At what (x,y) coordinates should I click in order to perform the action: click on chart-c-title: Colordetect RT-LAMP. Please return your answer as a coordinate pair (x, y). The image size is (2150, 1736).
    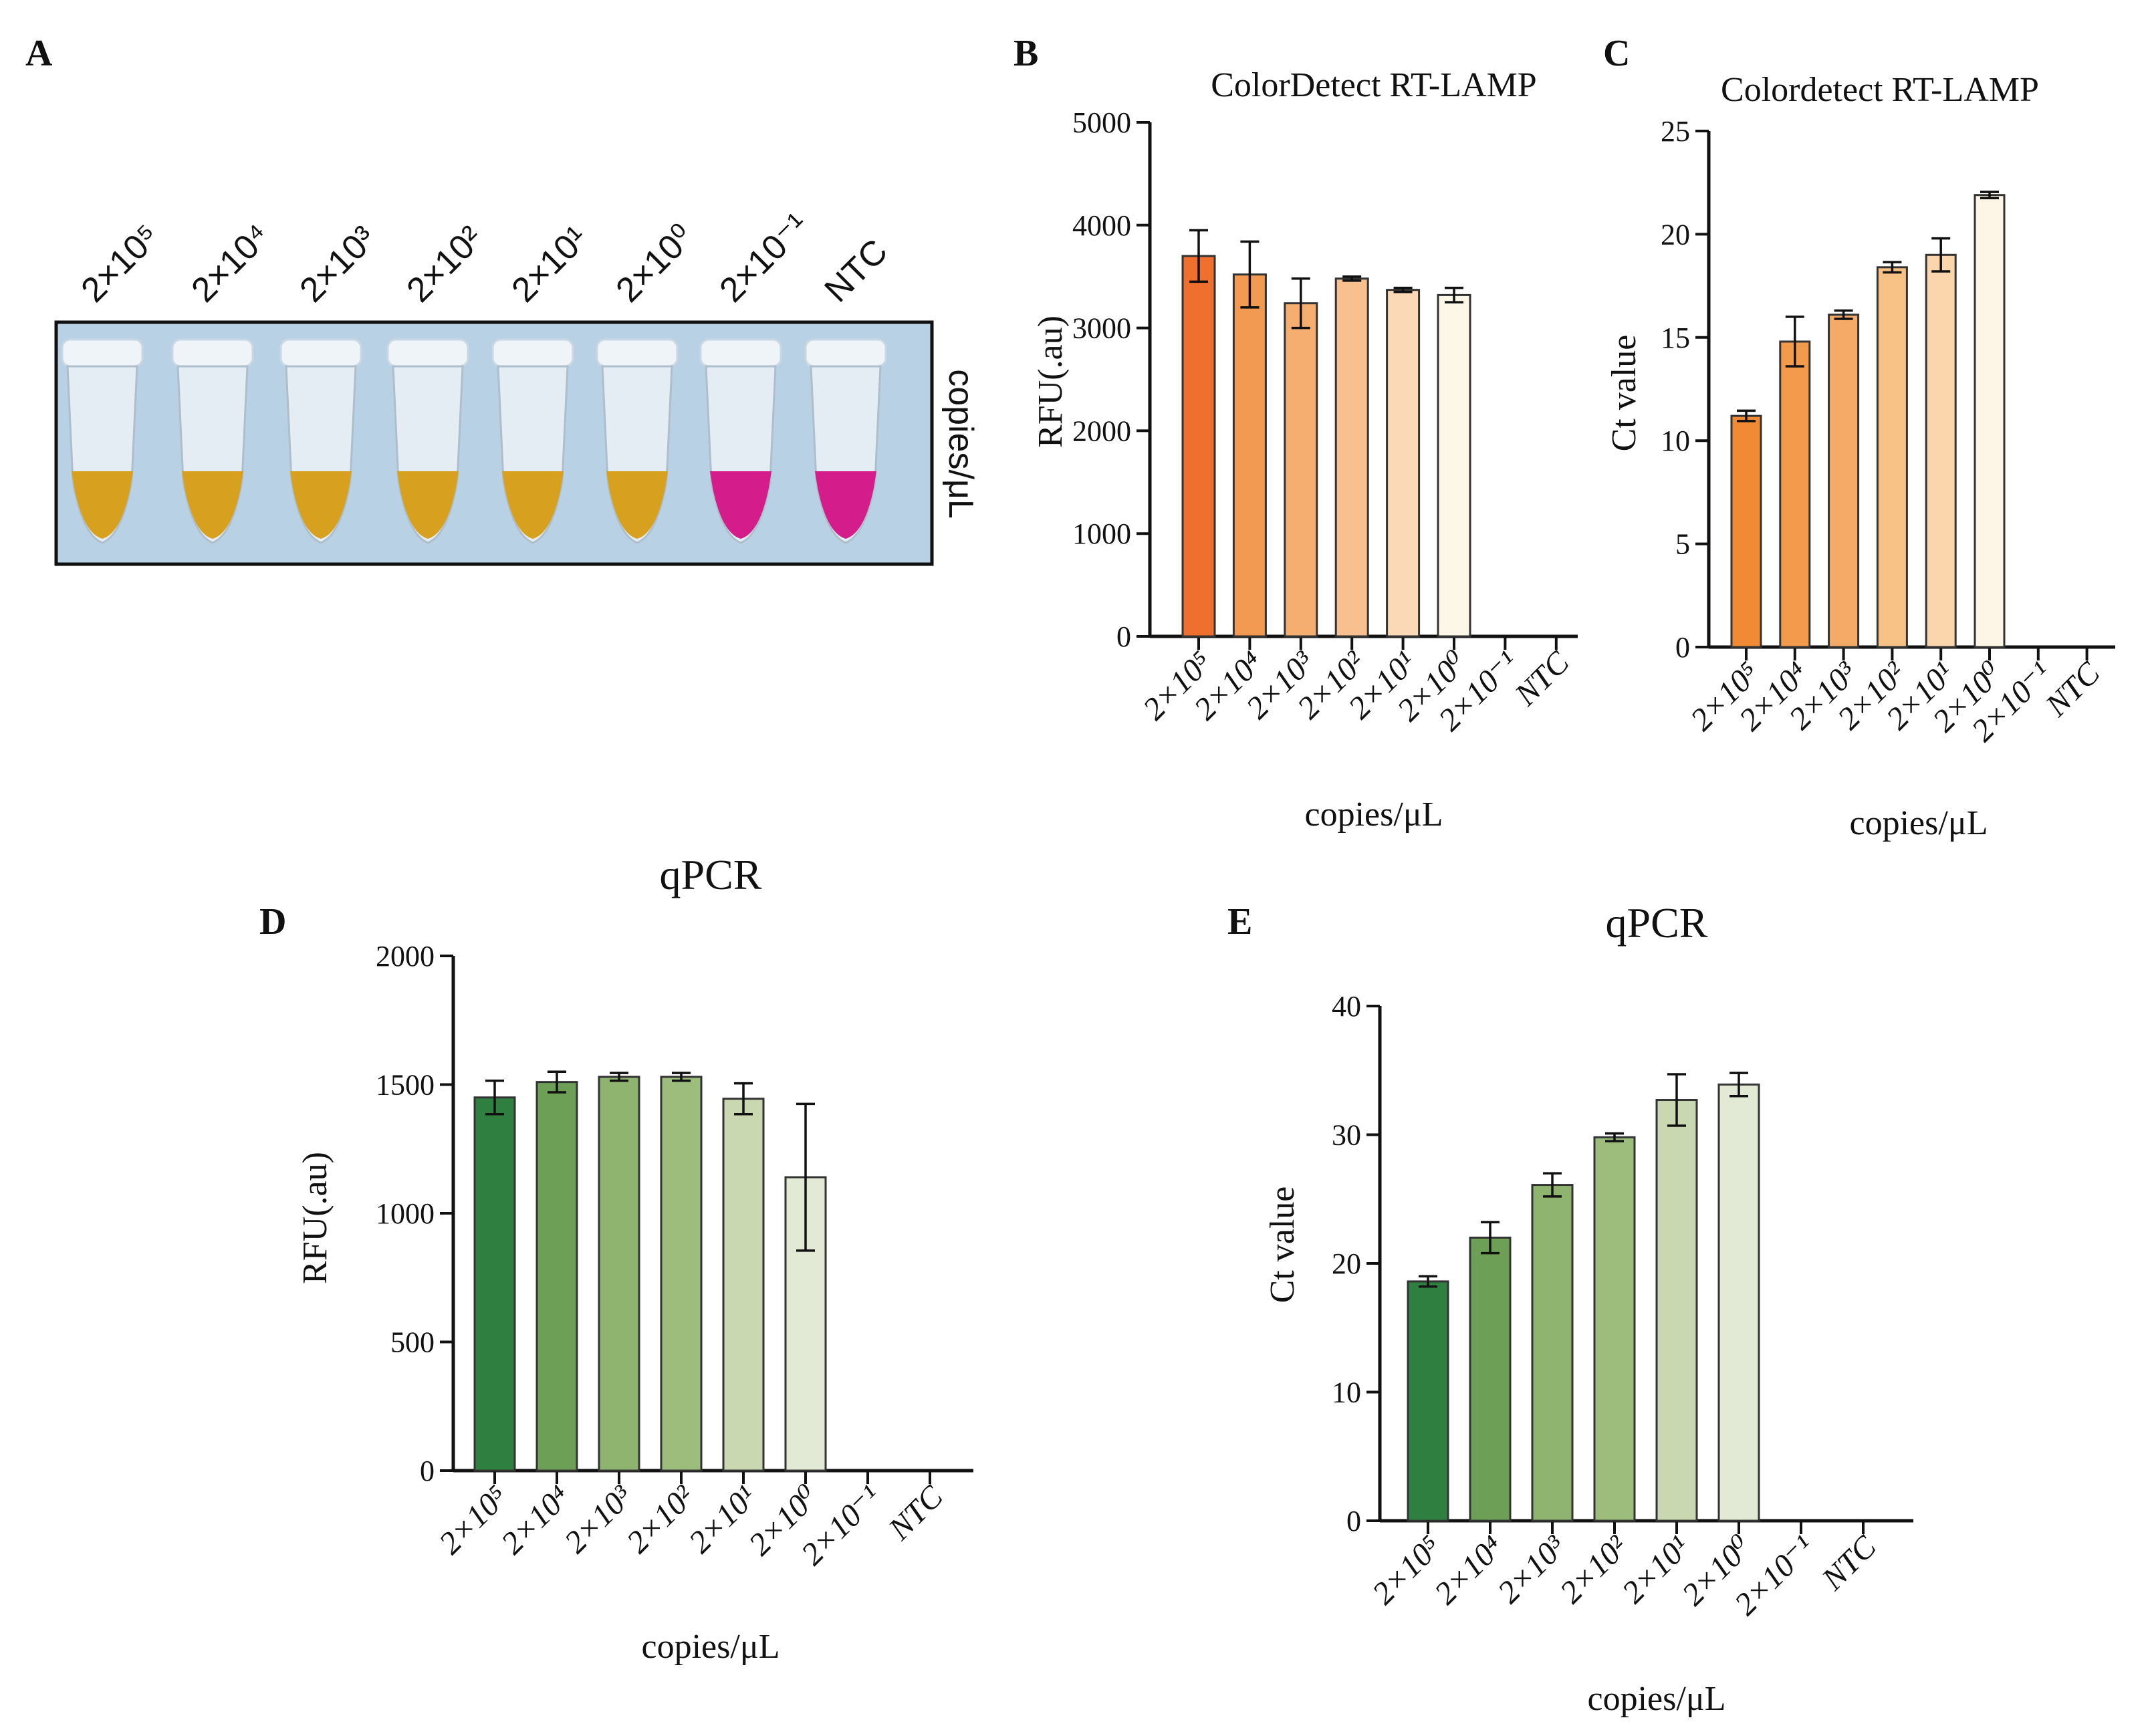
    Looking at the image, I should click on (1880, 90).